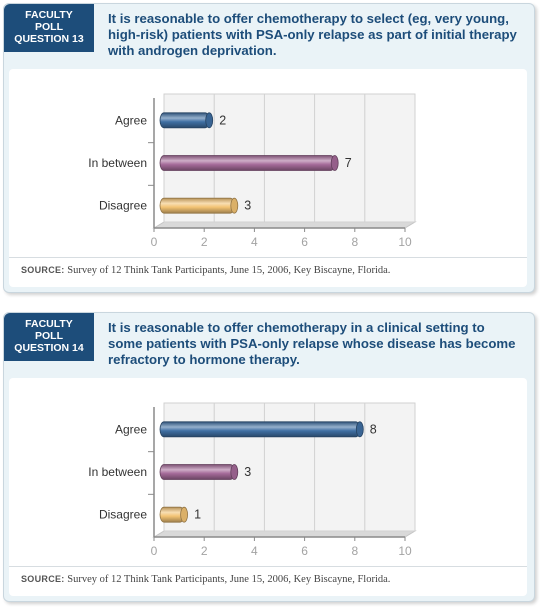 The height and width of the screenshot is (608, 540). What do you see at coordinates (197, 205) in the screenshot?
I see `bar-disagree` at bounding box center [197, 205].